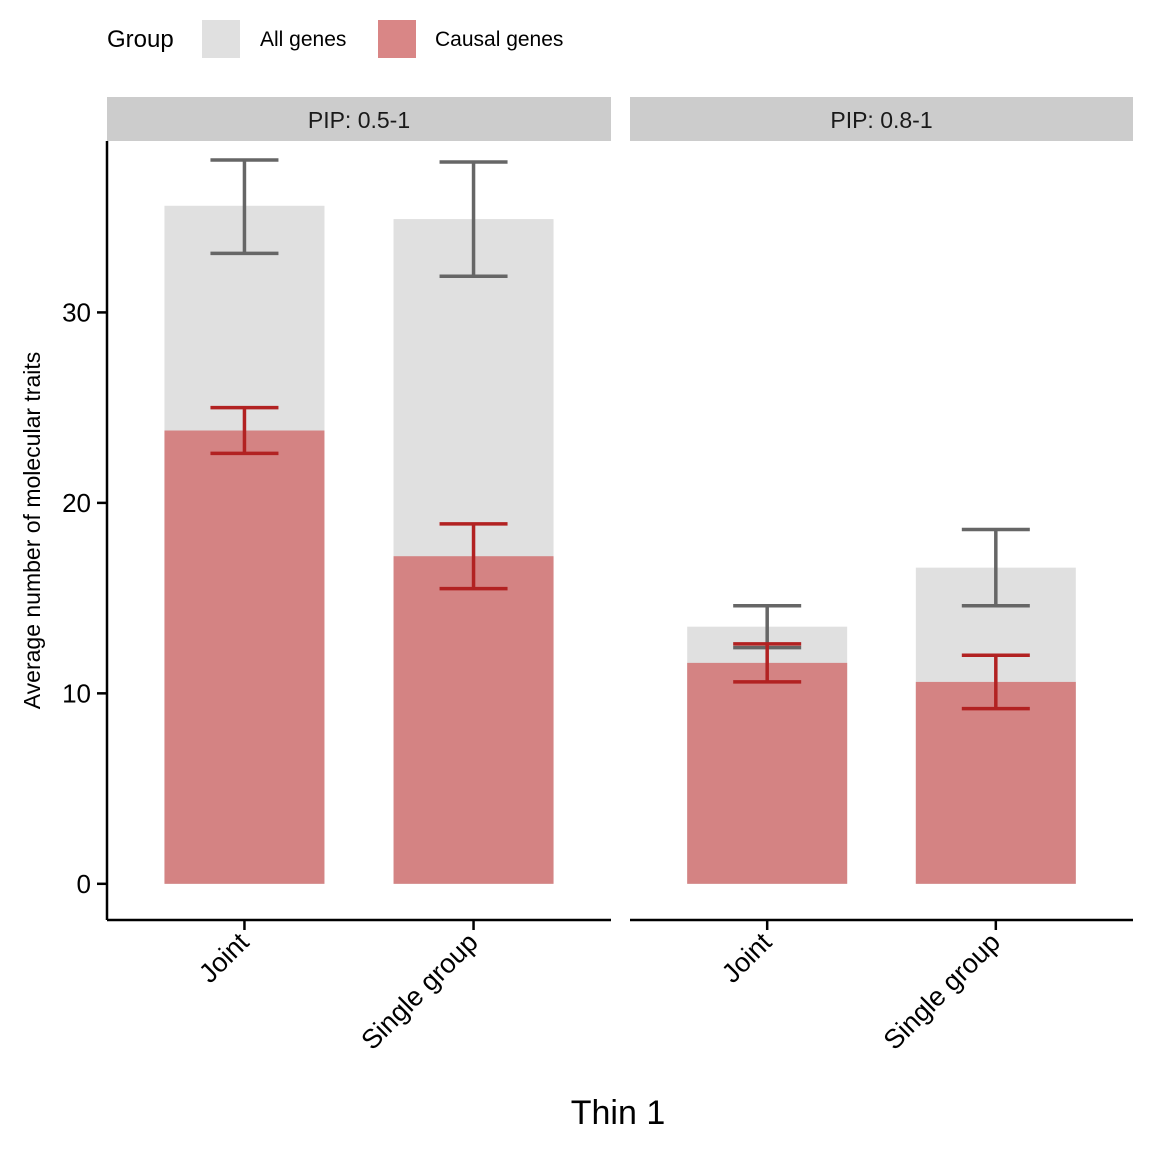 This screenshot has height=1152, width=1152. I want to click on facet-label: PIP: 0.5-1, so click(359, 120).